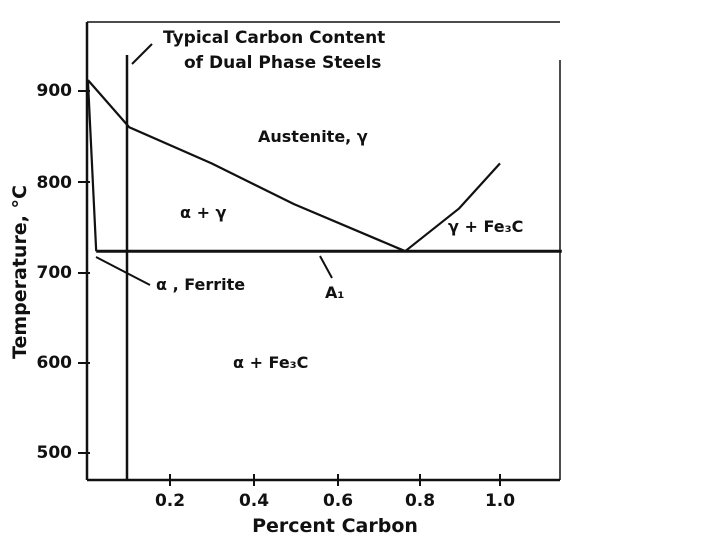  Describe the element at coordinates (142, 54) in the screenshot. I see `dual-phase-pointer` at that location.